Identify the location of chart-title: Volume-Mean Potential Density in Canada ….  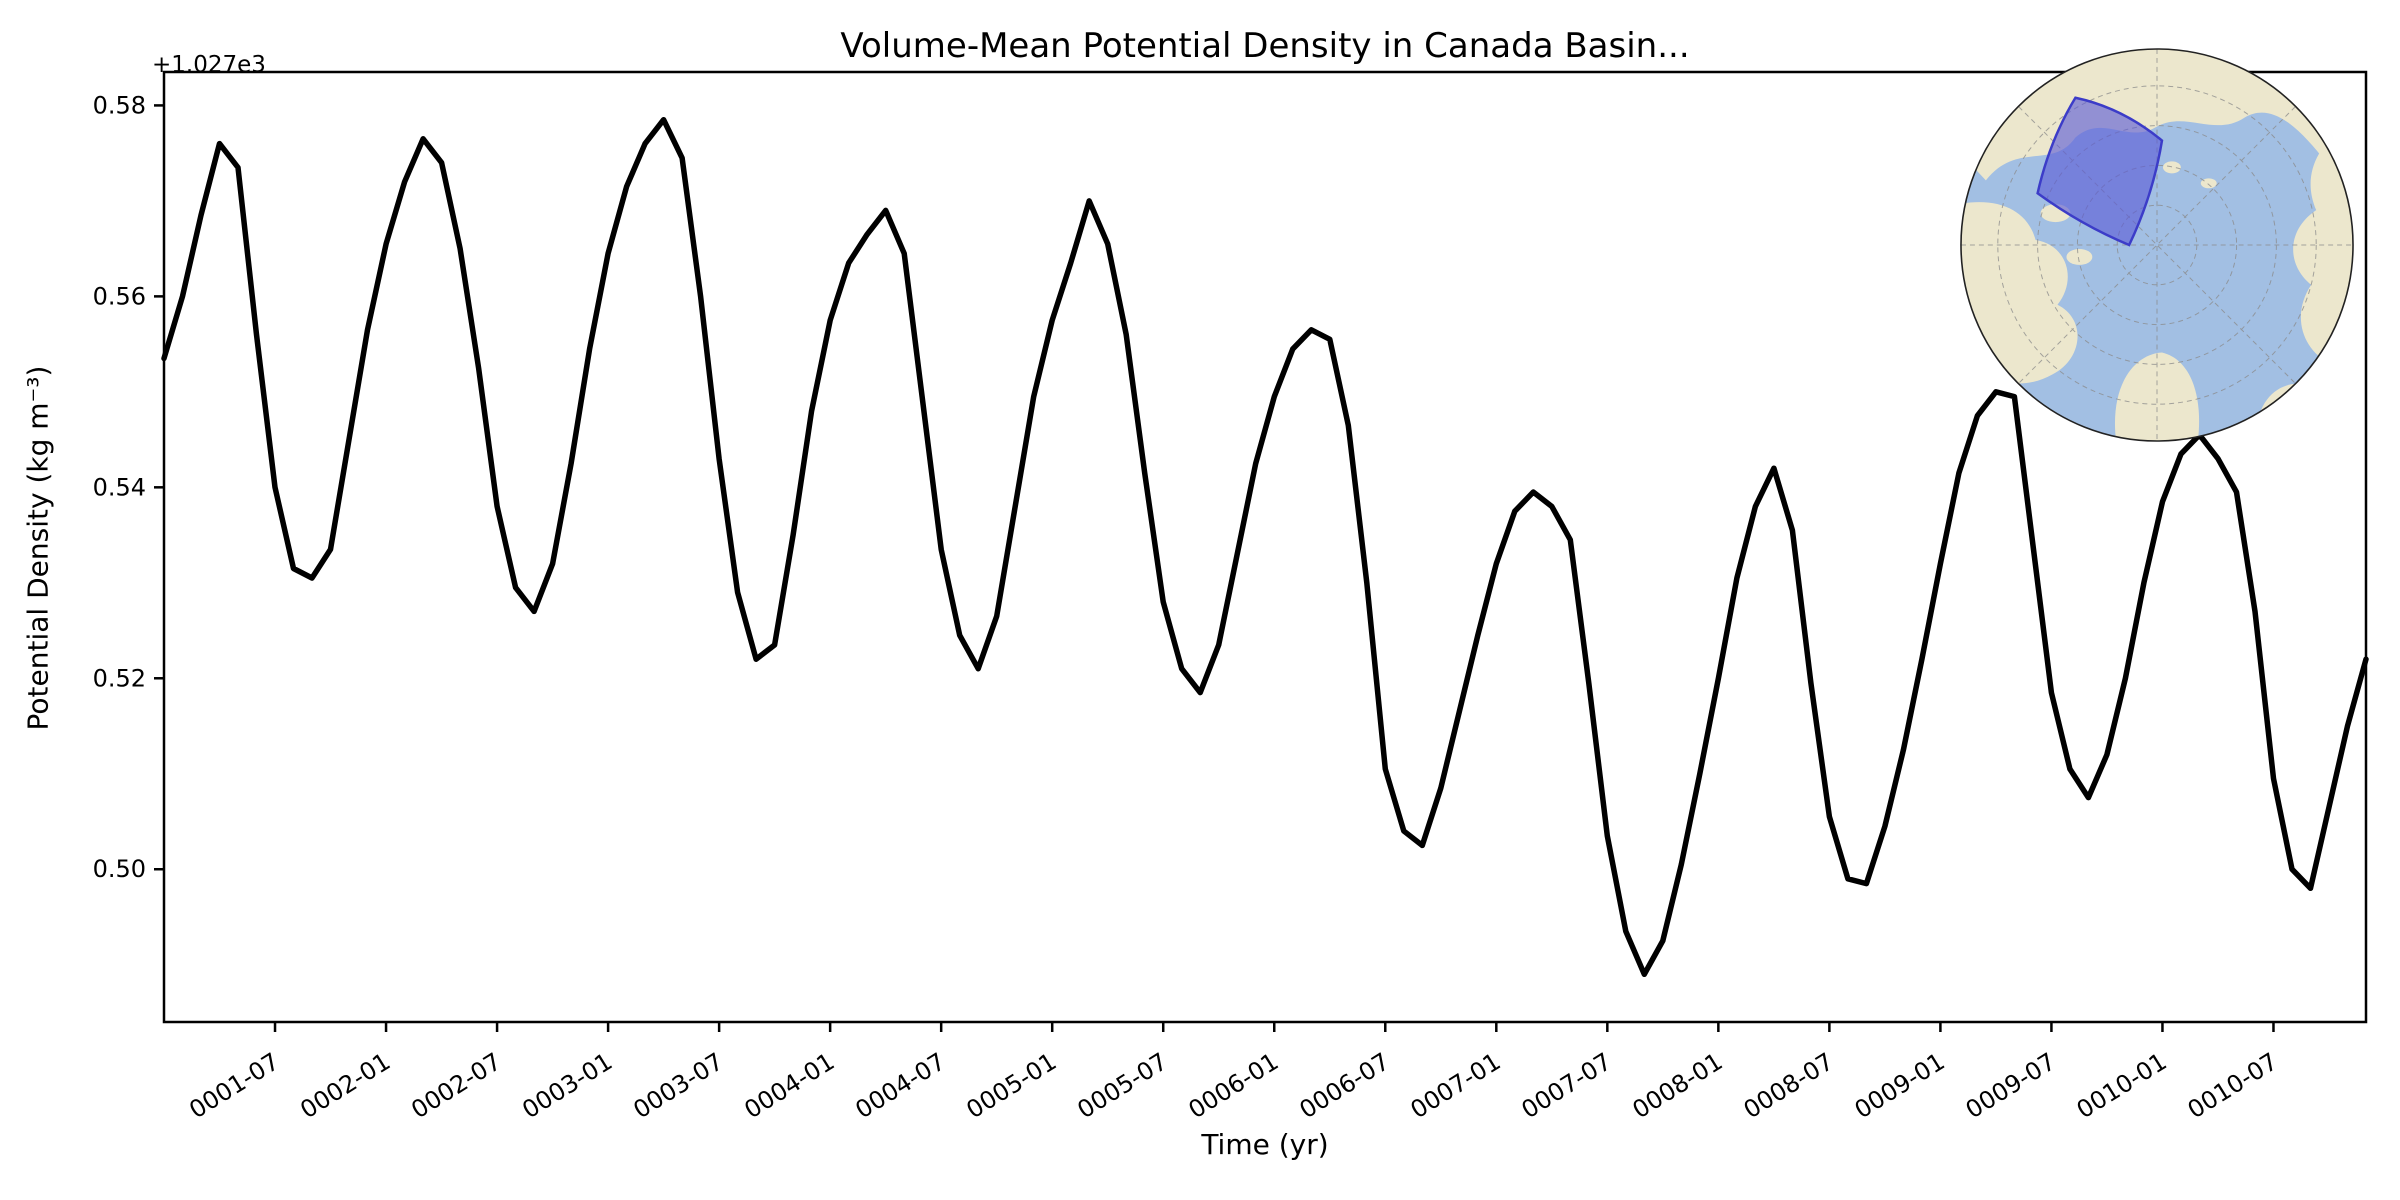
(1265, 46).